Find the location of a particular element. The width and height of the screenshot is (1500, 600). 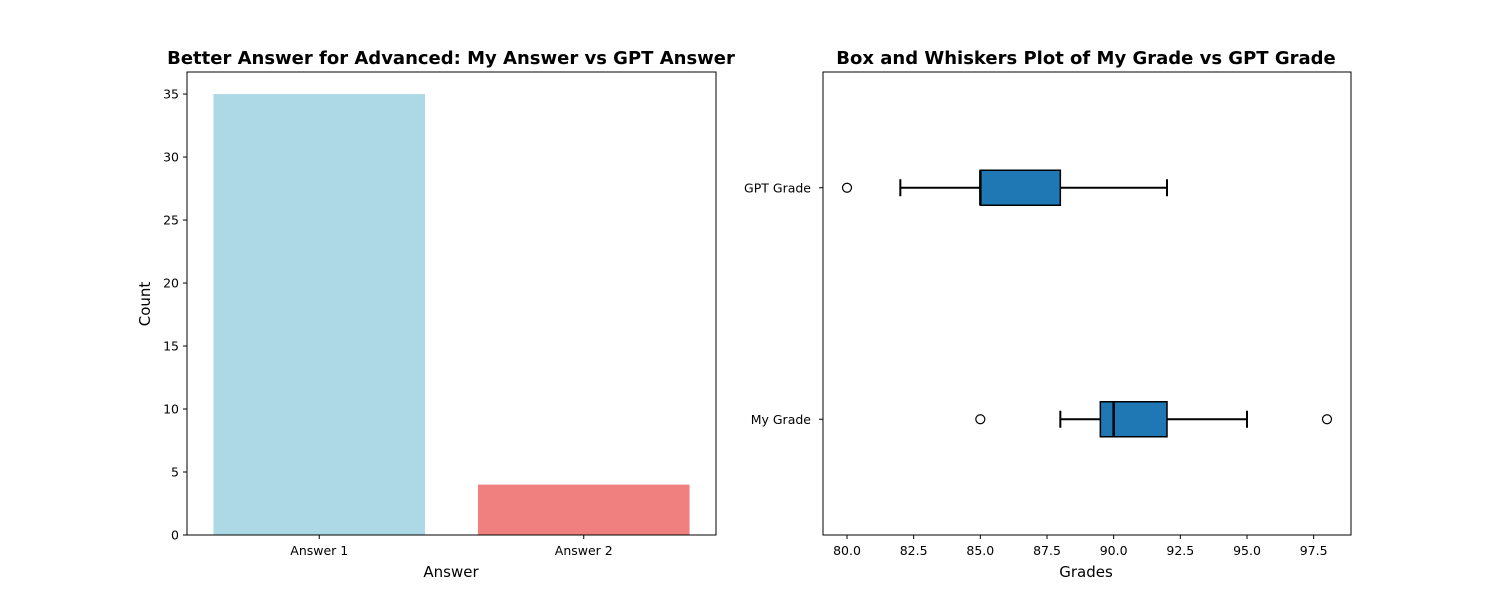

box-chart-x-axis-label: Grades is located at coordinates (1086, 572).